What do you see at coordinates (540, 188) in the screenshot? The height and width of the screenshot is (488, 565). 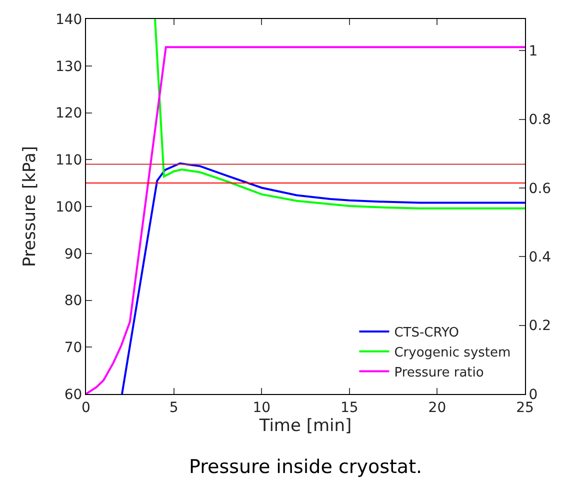 I see `y2-tick-label: 0.6` at bounding box center [540, 188].